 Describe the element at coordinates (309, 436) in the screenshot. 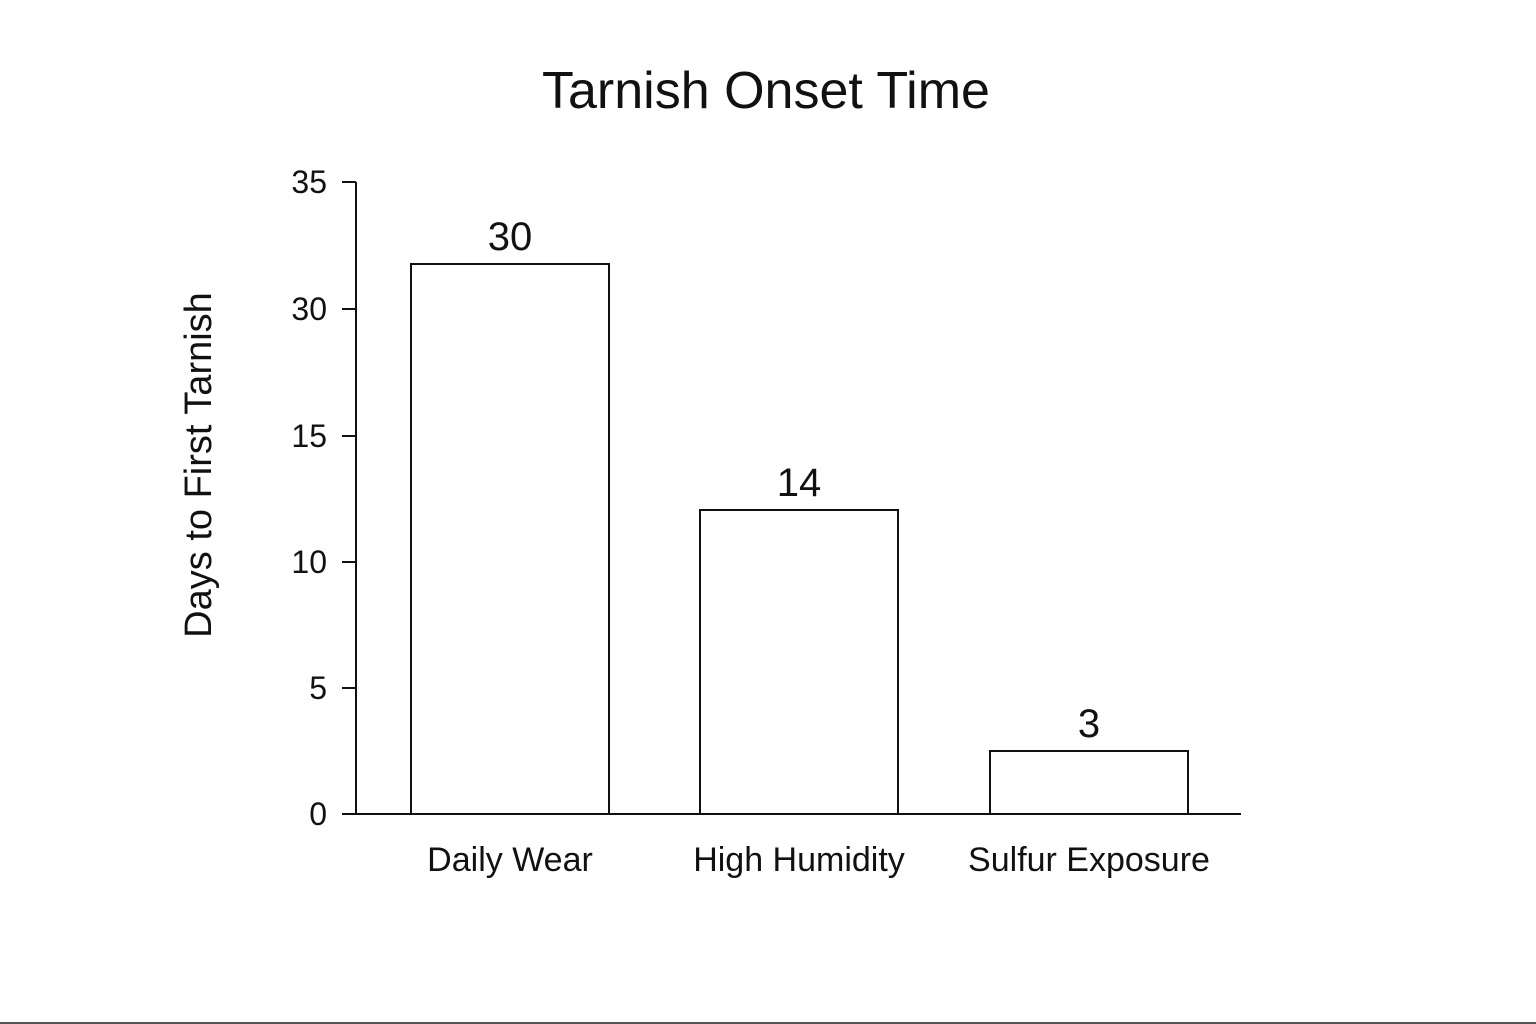

I see `y-tick-label: 15` at that location.